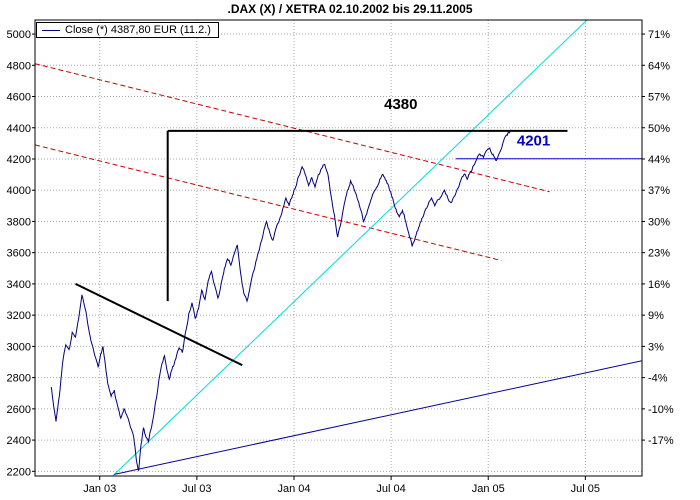 This screenshot has width=700, height=500. Describe the element at coordinates (659, 35) in the screenshot. I see `y-axis-right-label: 71%` at that location.